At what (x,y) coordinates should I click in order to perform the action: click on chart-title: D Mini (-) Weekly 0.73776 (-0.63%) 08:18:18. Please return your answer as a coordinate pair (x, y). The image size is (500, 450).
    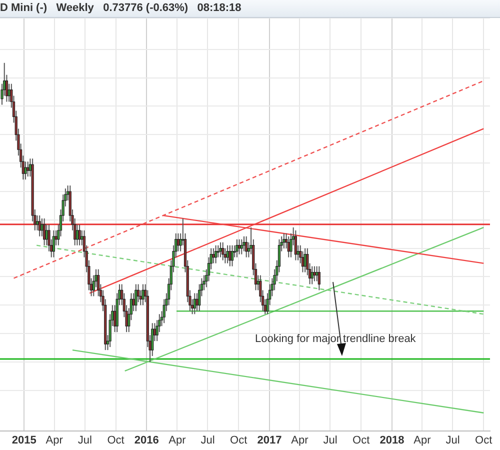
    Looking at the image, I should click on (250, 9).